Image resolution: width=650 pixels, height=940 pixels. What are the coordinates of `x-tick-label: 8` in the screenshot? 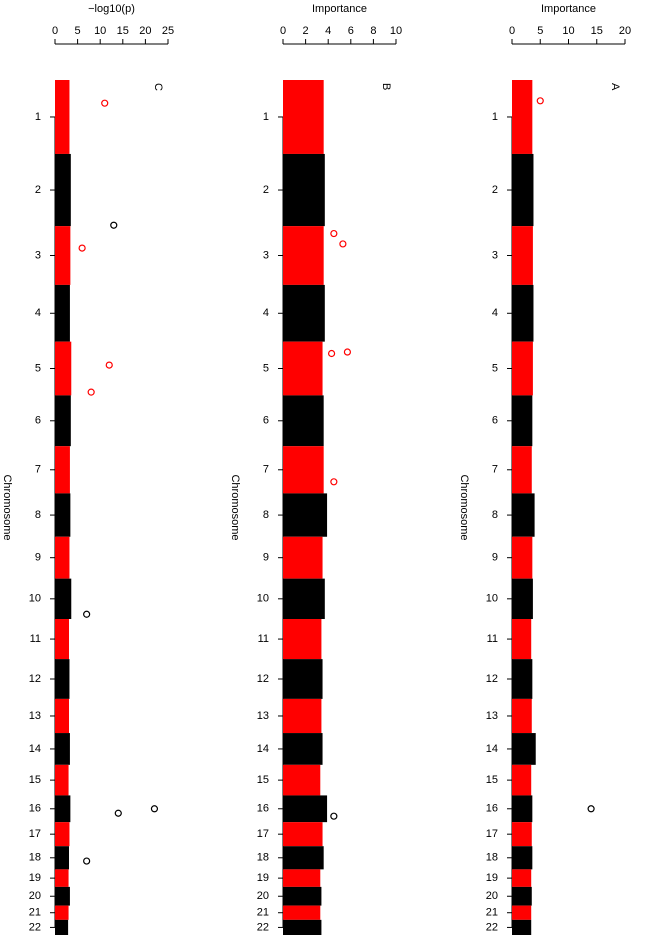 It's located at (373, 31).